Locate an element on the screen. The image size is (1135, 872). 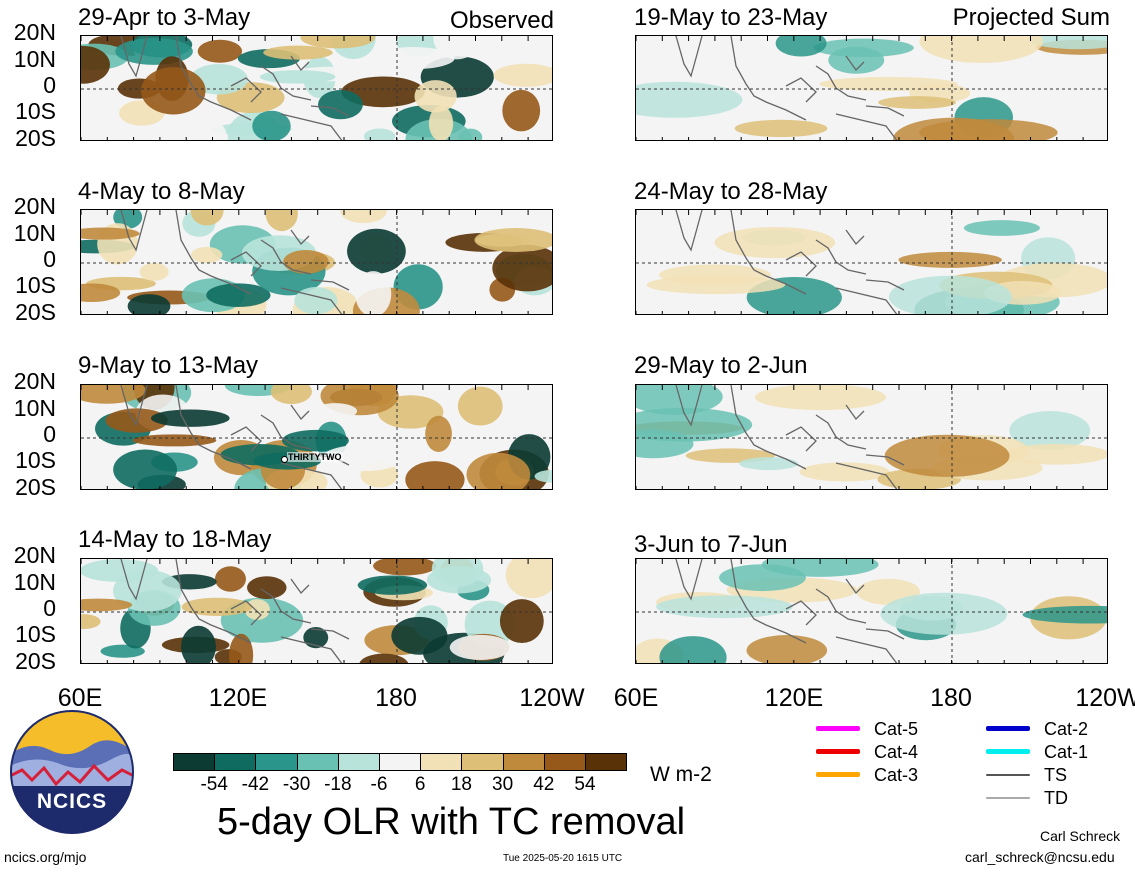
panel-title-6: 24-May to 28-May is located at coordinates (731, 191).